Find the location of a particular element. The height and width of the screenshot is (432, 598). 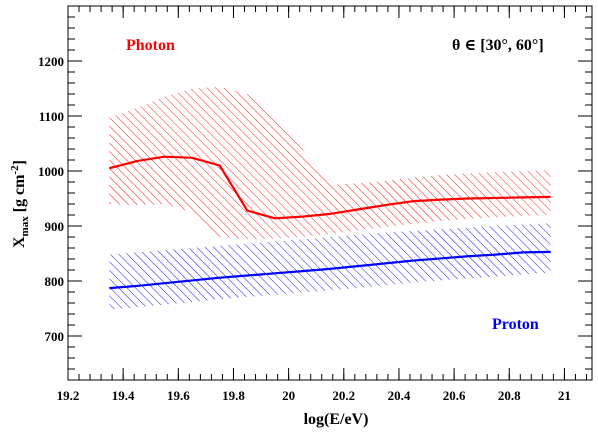

y-tick-label: 900 is located at coordinates (55, 226).